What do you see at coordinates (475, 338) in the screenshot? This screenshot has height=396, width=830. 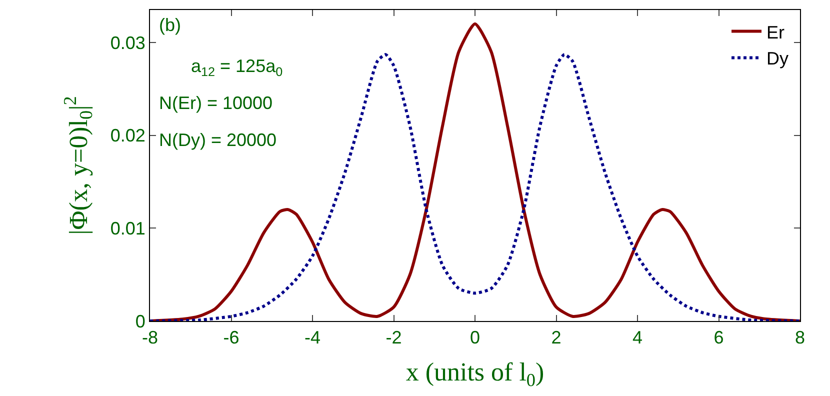 I see `x-tick-label: 0` at bounding box center [475, 338].